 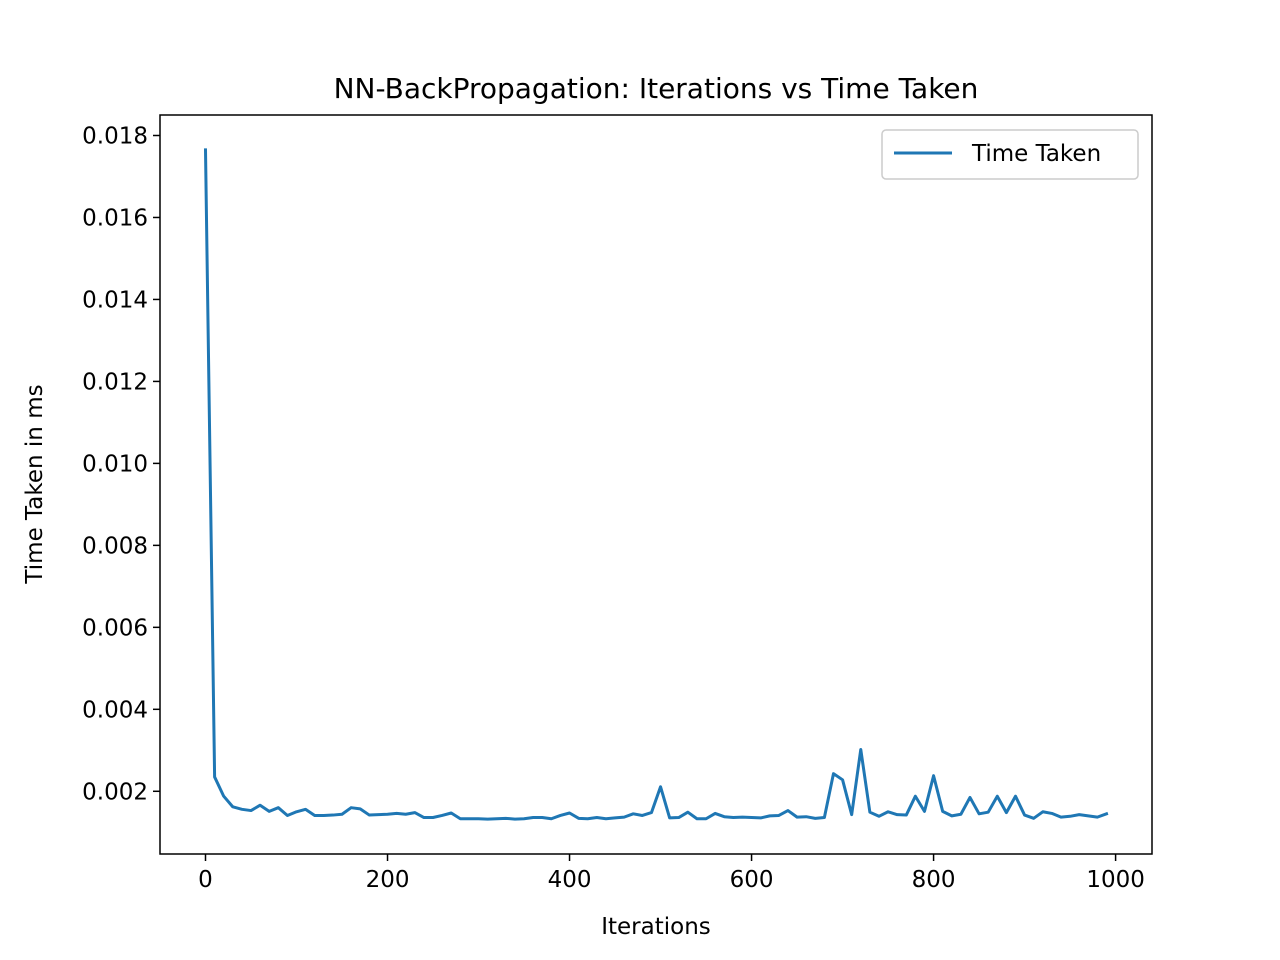 What do you see at coordinates (752, 880) in the screenshot?
I see `x-tick-label: 600` at bounding box center [752, 880].